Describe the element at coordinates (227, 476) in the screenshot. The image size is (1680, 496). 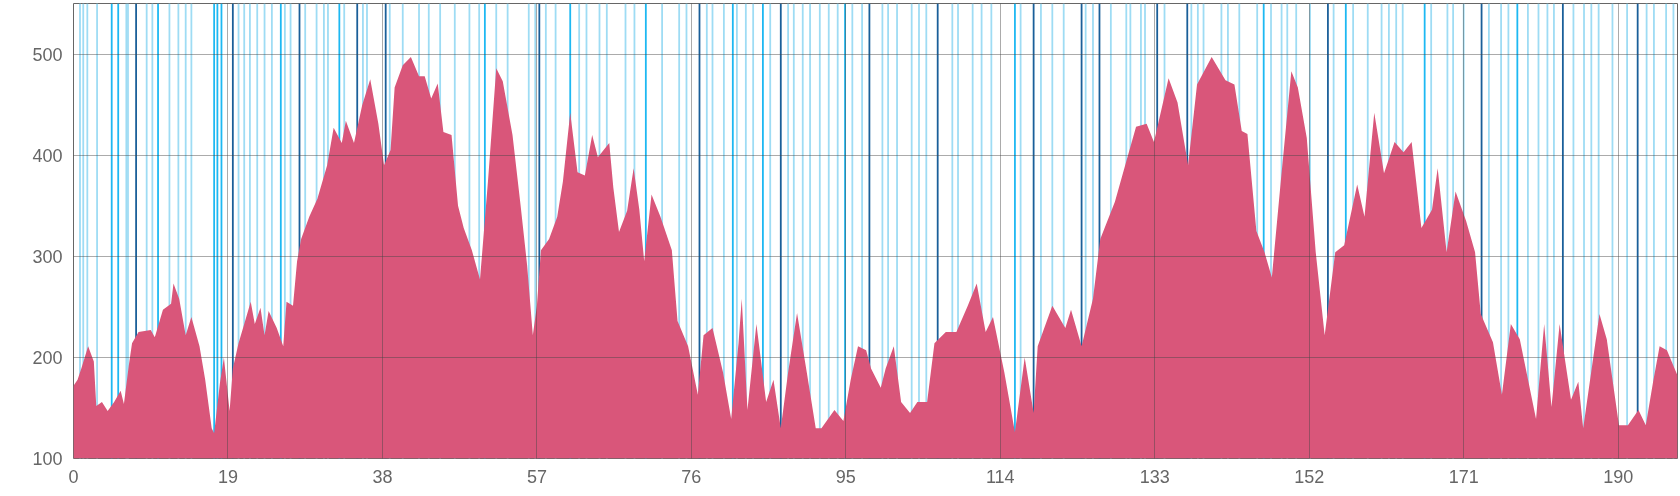
I see `x-tick-label: 19` at that location.